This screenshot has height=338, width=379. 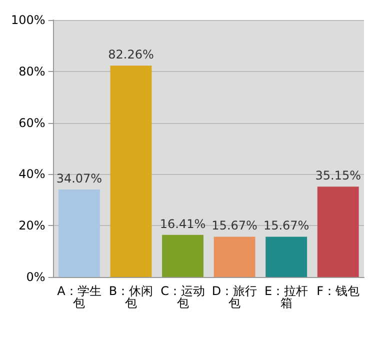 What do you see at coordinates (32, 225) in the screenshot?
I see `y-tick-label: 20%` at bounding box center [32, 225].